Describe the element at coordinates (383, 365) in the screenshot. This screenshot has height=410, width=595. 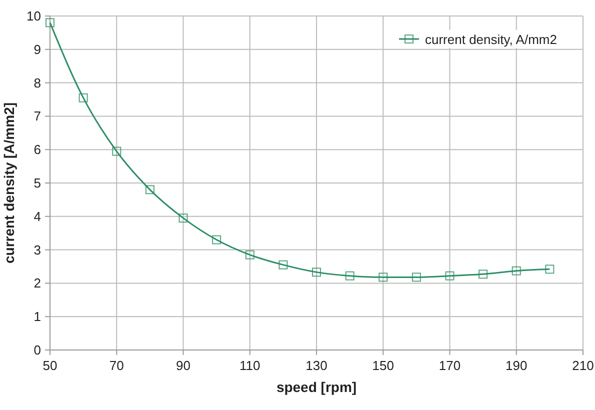
I see `x-tick-label: 150` at that location.